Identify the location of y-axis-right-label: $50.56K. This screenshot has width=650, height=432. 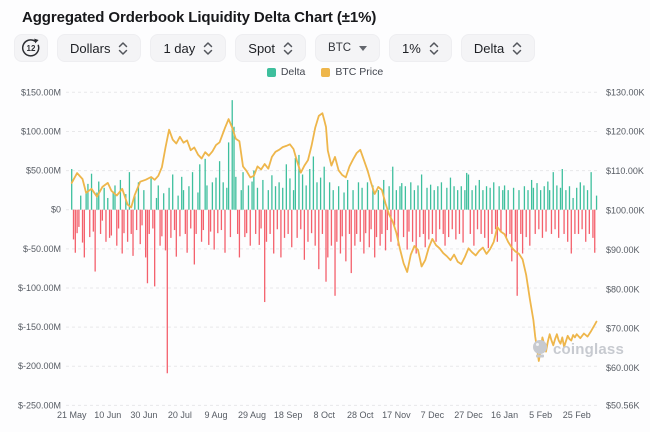
(623, 405).